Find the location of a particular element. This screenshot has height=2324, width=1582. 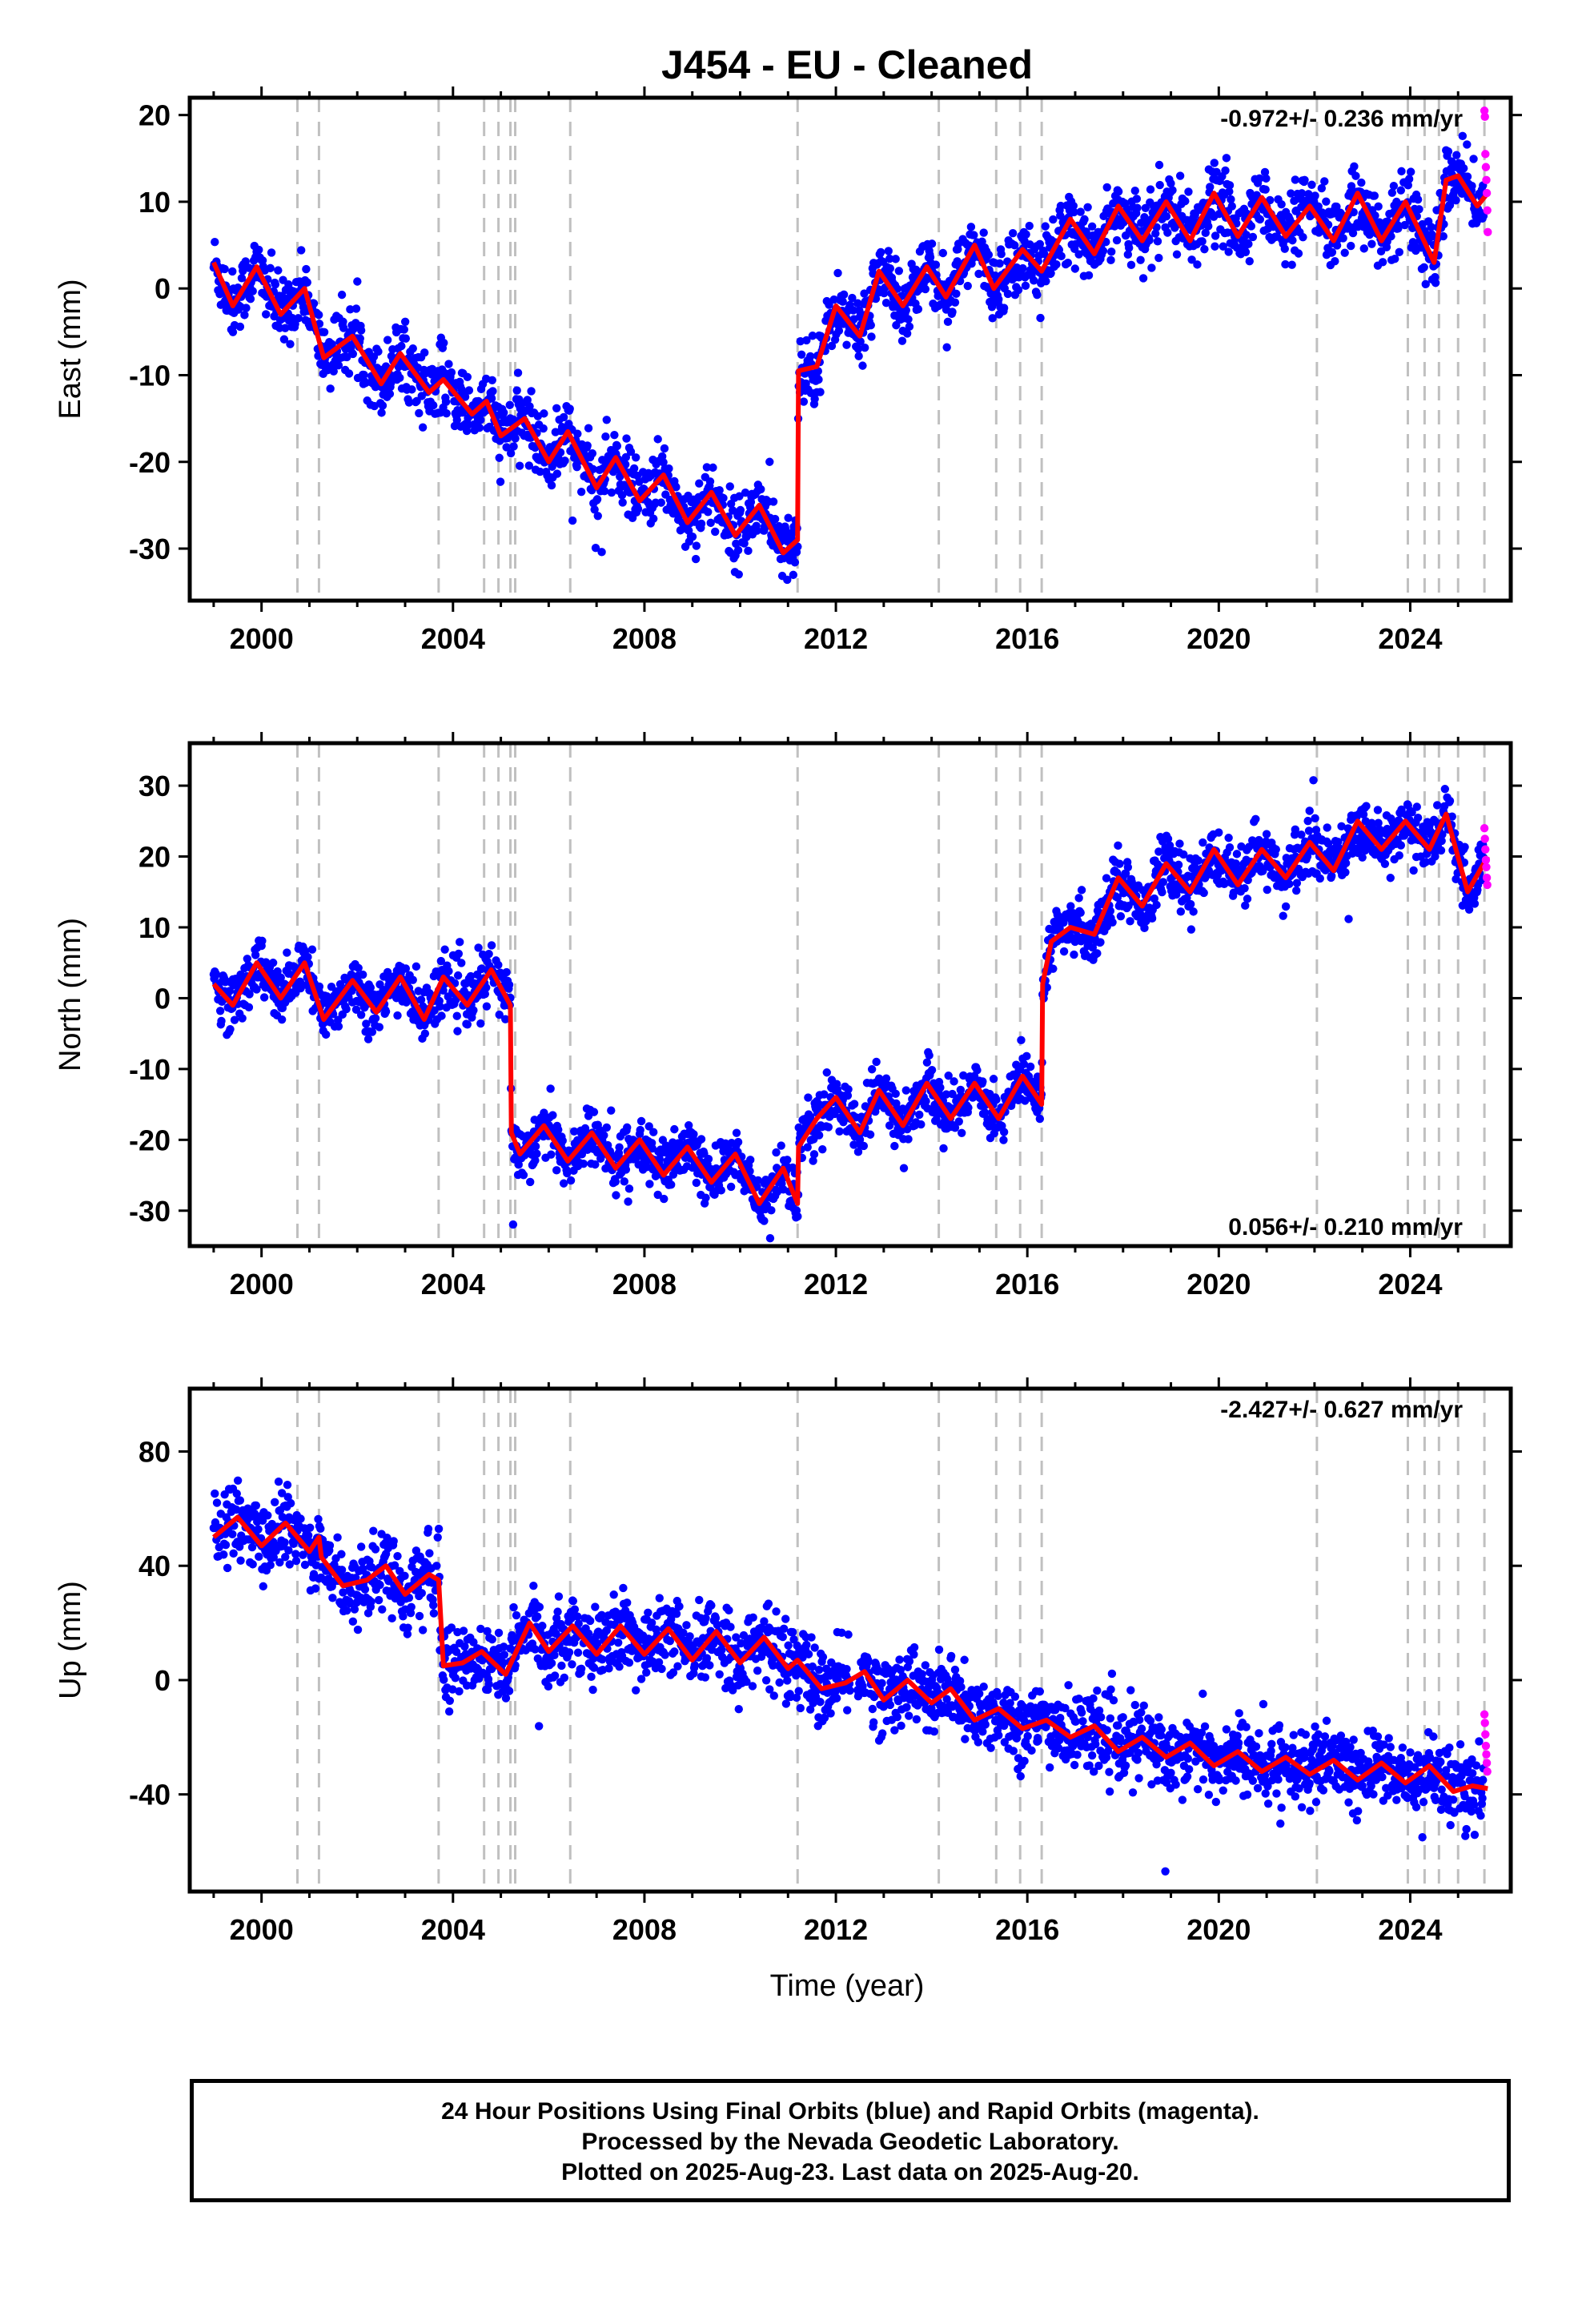

figure-title: J454 - EU - Cleaned is located at coordinates (847, 64).